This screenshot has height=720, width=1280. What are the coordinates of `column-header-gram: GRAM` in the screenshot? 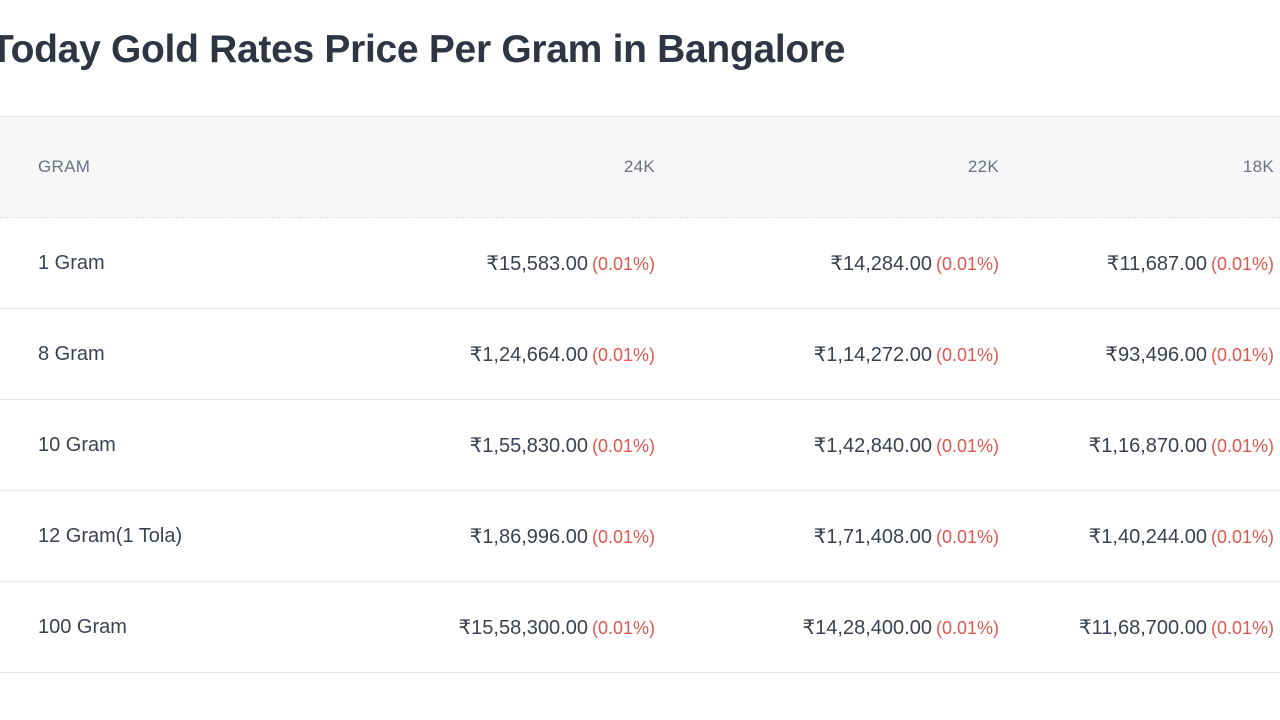 It's located at (150, 167).